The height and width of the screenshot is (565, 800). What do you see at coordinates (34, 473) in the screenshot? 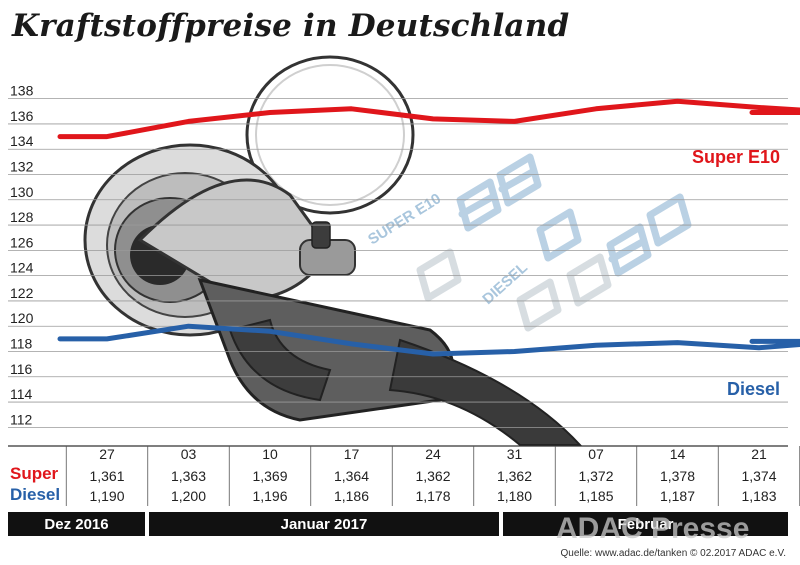
I see `row-label-super: Super` at bounding box center [34, 473].